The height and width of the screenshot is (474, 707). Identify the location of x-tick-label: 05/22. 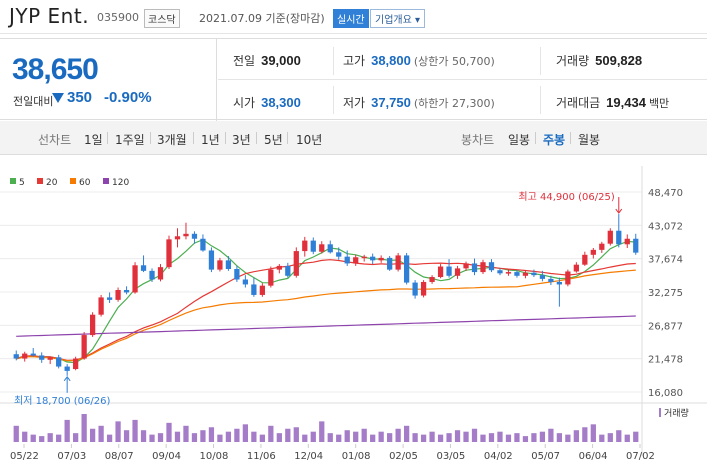
(24, 456).